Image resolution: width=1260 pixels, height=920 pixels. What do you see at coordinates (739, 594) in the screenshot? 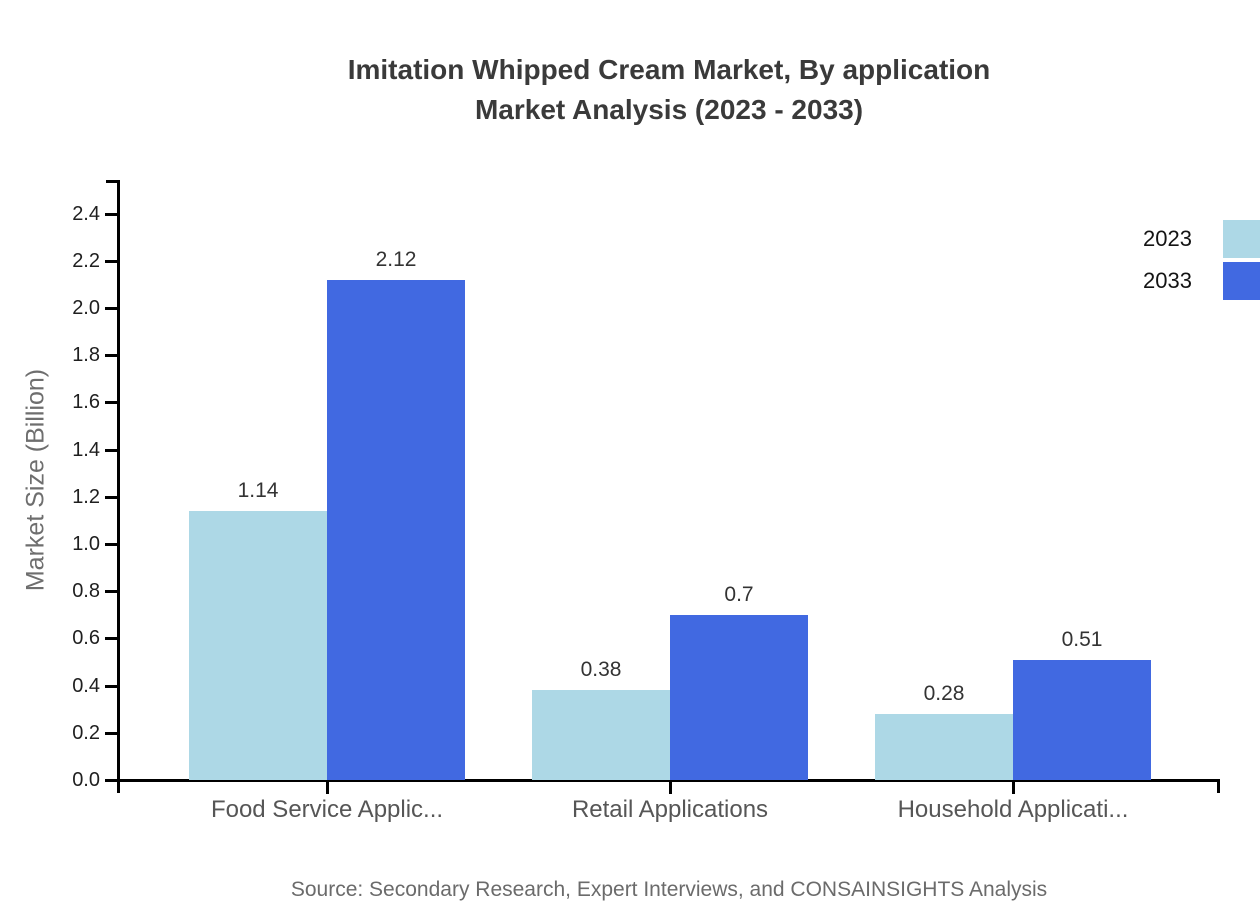
I see `bar-value-label: 0.7` at bounding box center [739, 594].